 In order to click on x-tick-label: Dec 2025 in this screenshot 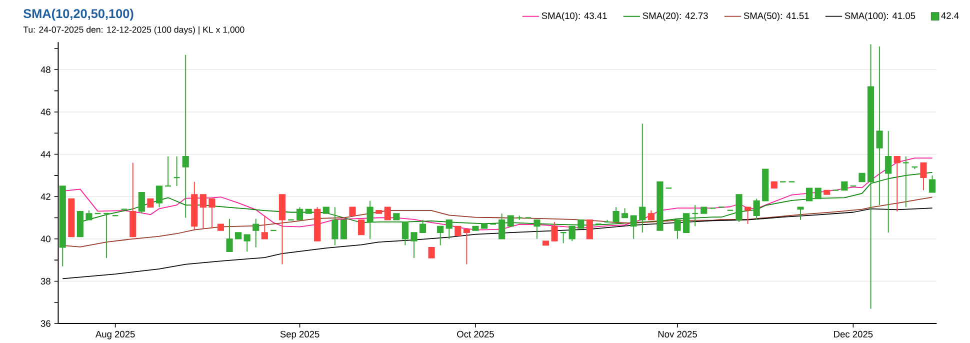, I will do `click(853, 334)`.